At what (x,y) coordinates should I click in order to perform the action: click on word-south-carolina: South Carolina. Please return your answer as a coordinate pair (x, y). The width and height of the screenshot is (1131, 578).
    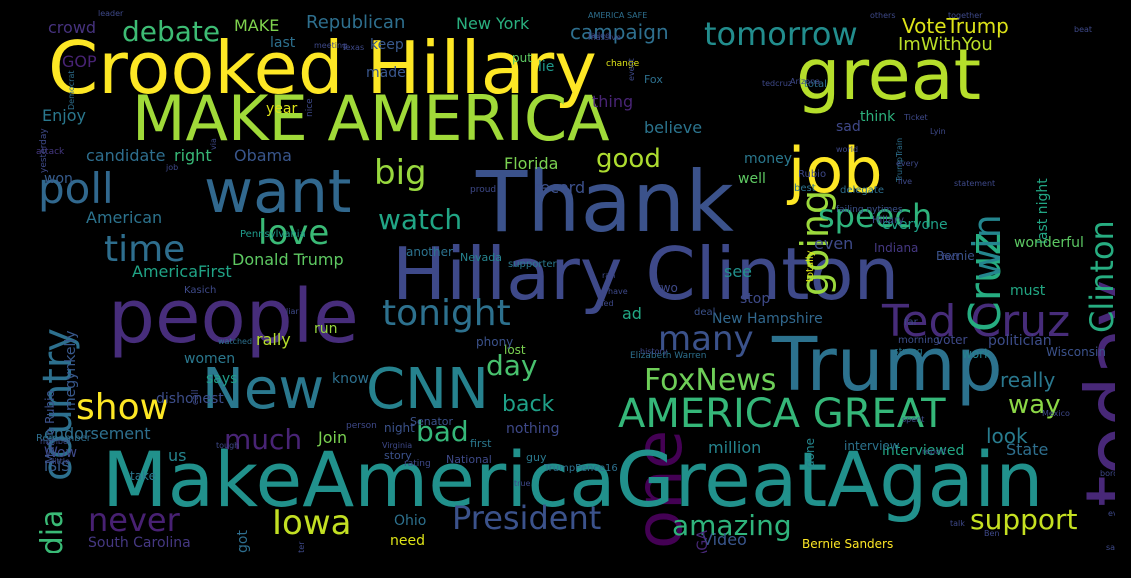
    Looking at the image, I should click on (139, 543).